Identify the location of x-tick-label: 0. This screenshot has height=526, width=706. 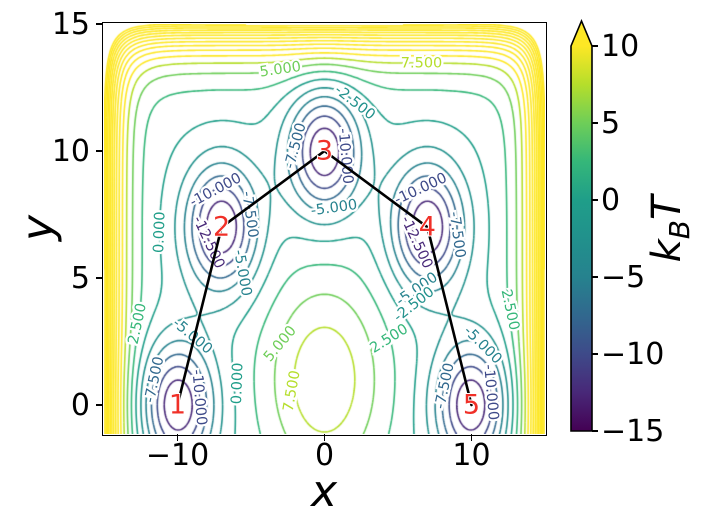
(324, 455).